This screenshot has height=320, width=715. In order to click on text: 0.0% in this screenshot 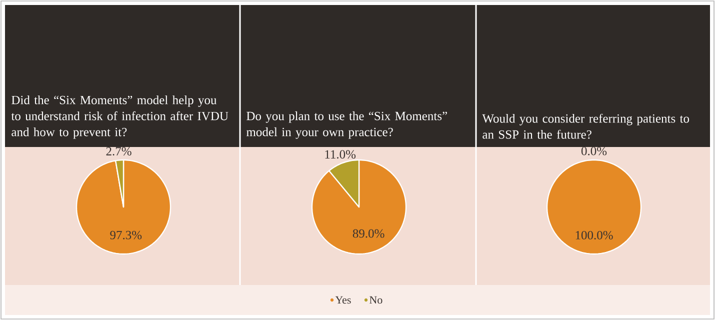, I will do `click(594, 151)`.